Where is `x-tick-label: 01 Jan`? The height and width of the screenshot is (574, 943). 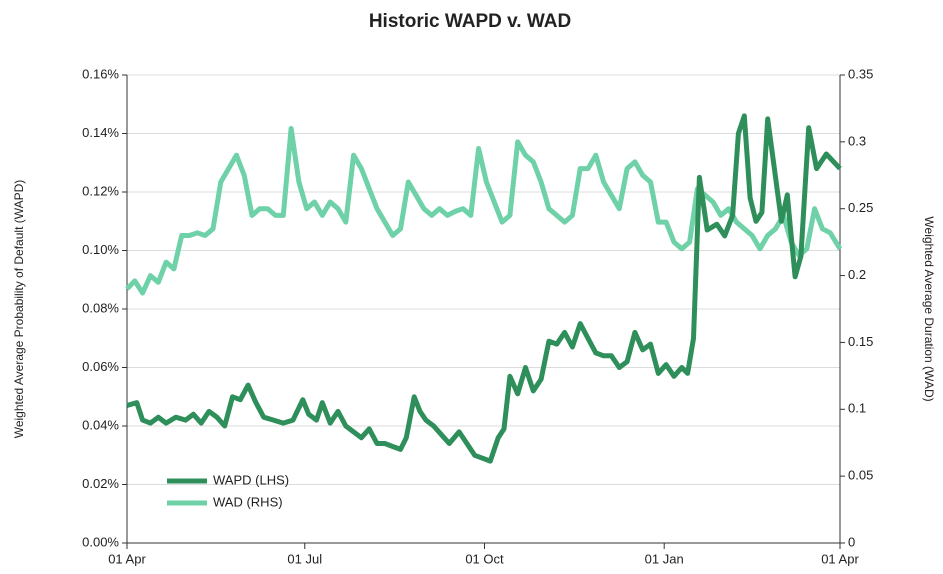 x-tick-label: 01 Jan is located at coordinates (664, 558).